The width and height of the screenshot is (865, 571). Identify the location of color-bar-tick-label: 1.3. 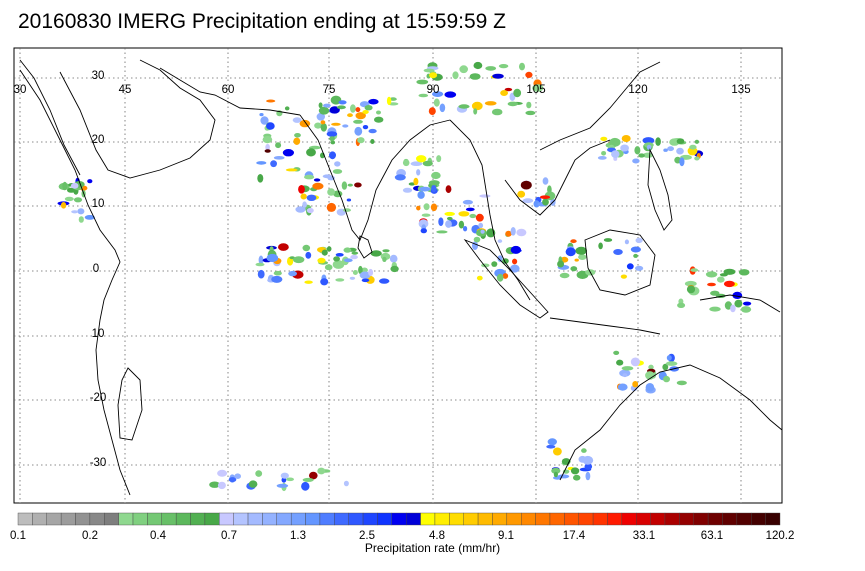
(298, 536).